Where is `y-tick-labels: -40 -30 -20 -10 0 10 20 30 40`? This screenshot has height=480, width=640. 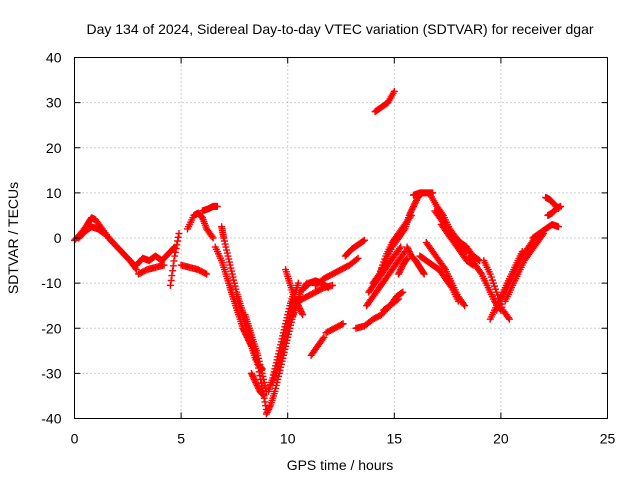 y-tick-labels: -40 -30 -20 -10 0 10 20 30 40 is located at coordinates (51, 238).